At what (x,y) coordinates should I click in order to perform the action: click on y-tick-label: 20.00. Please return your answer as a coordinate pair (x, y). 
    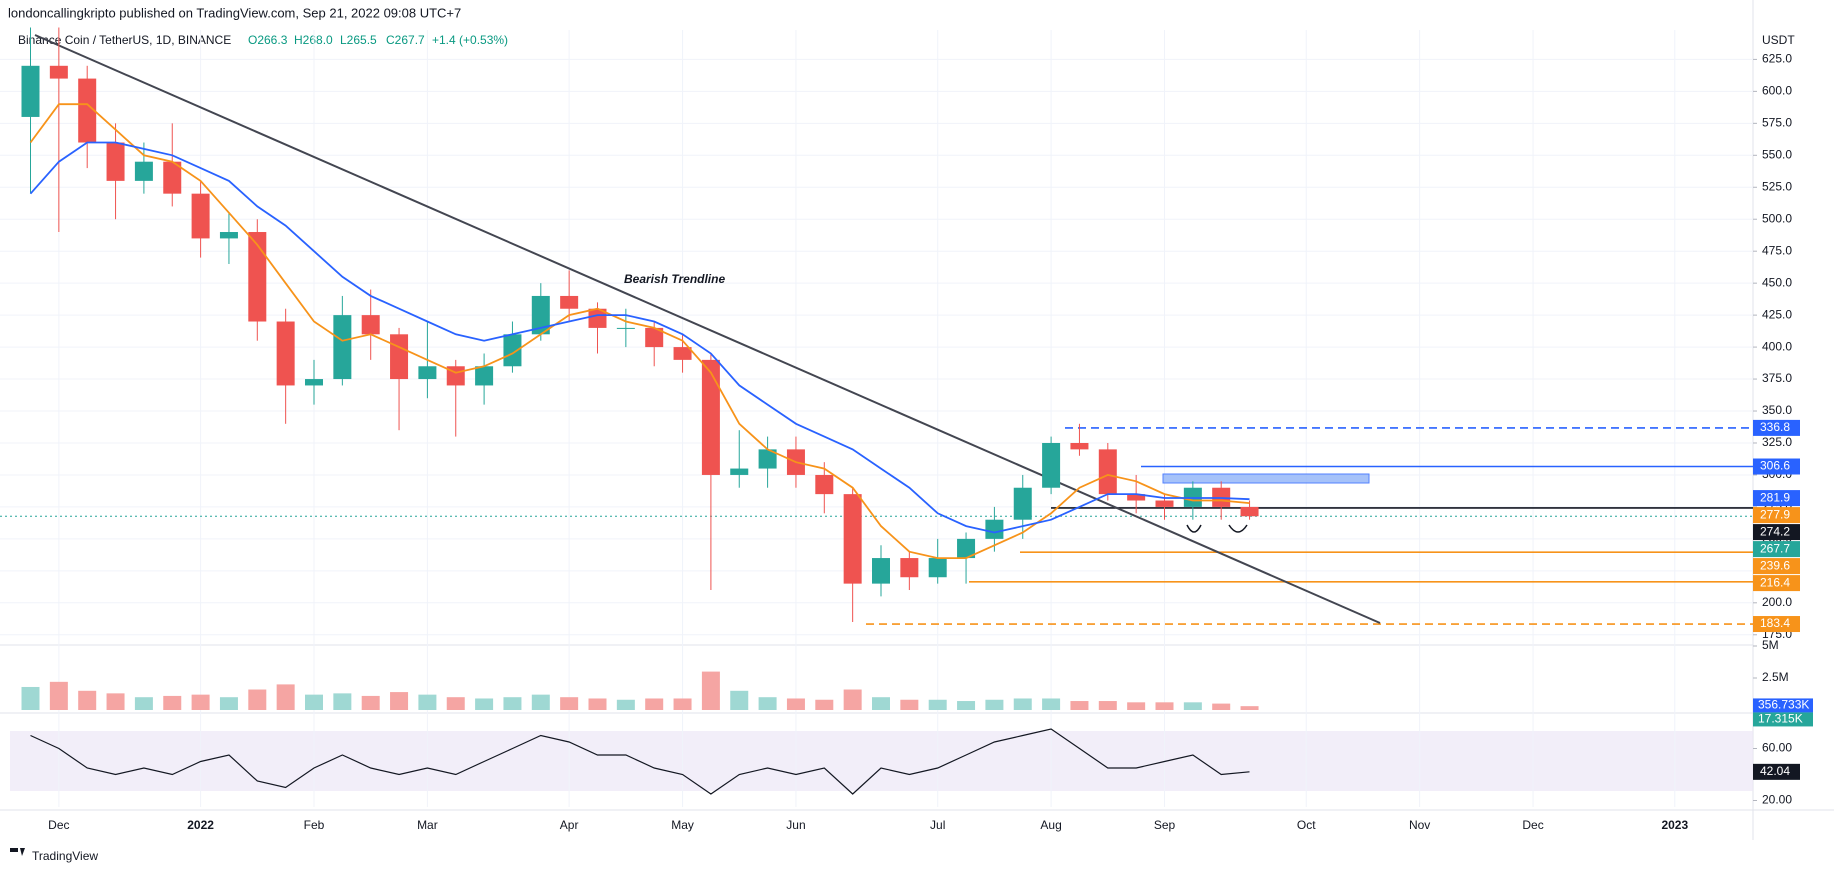
    Looking at the image, I should click on (1777, 800).